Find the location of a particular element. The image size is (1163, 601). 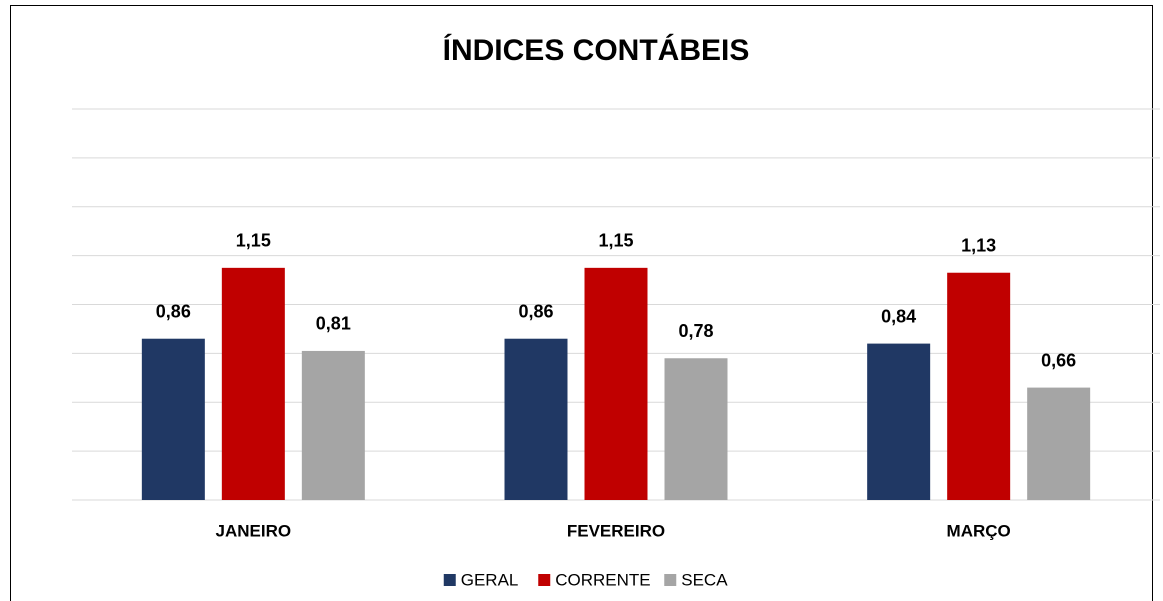

legend-label: SECA is located at coordinates (704, 579).